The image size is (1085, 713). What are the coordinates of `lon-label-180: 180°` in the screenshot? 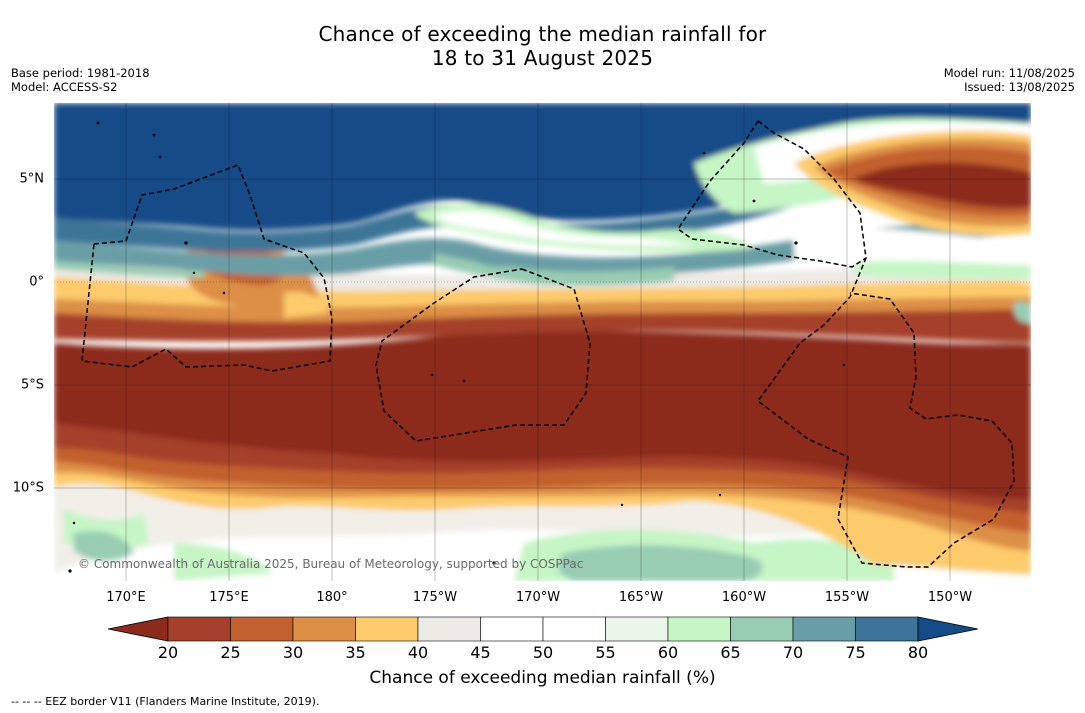 It's located at (332, 597).